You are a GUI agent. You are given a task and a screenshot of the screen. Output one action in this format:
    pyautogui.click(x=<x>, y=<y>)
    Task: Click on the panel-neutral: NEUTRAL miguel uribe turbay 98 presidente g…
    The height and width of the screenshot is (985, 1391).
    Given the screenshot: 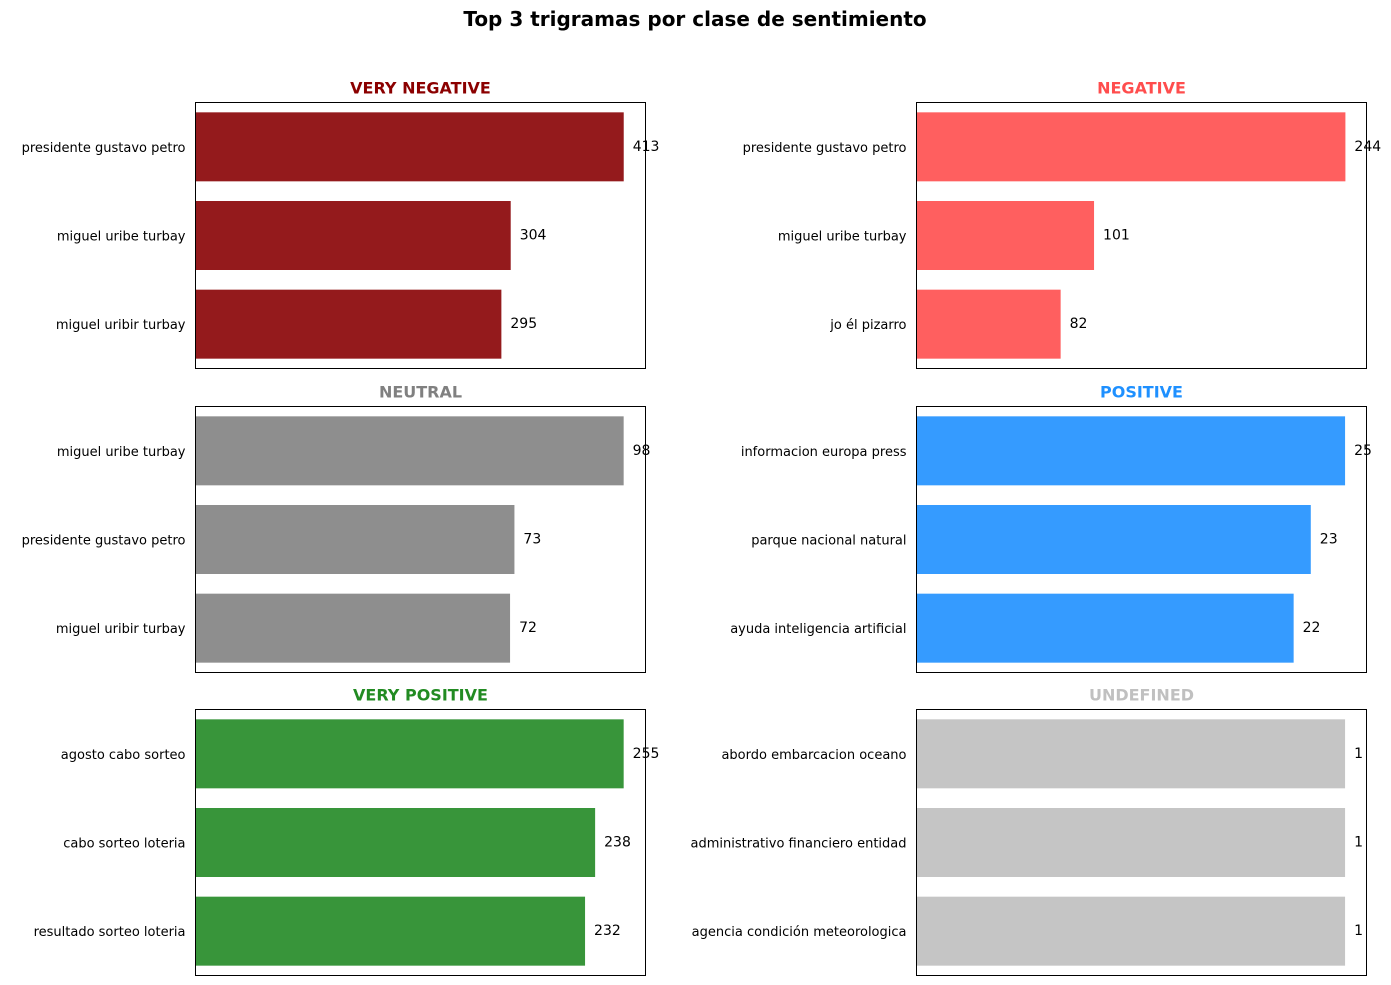 What is the action you would take?
    pyautogui.click(x=336, y=528)
    